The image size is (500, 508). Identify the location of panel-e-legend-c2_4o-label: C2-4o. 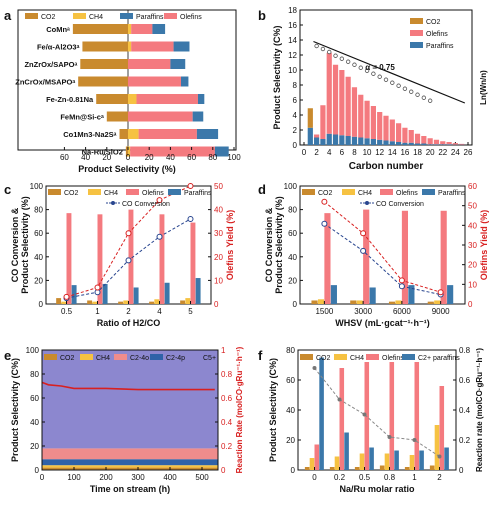
(139, 358).